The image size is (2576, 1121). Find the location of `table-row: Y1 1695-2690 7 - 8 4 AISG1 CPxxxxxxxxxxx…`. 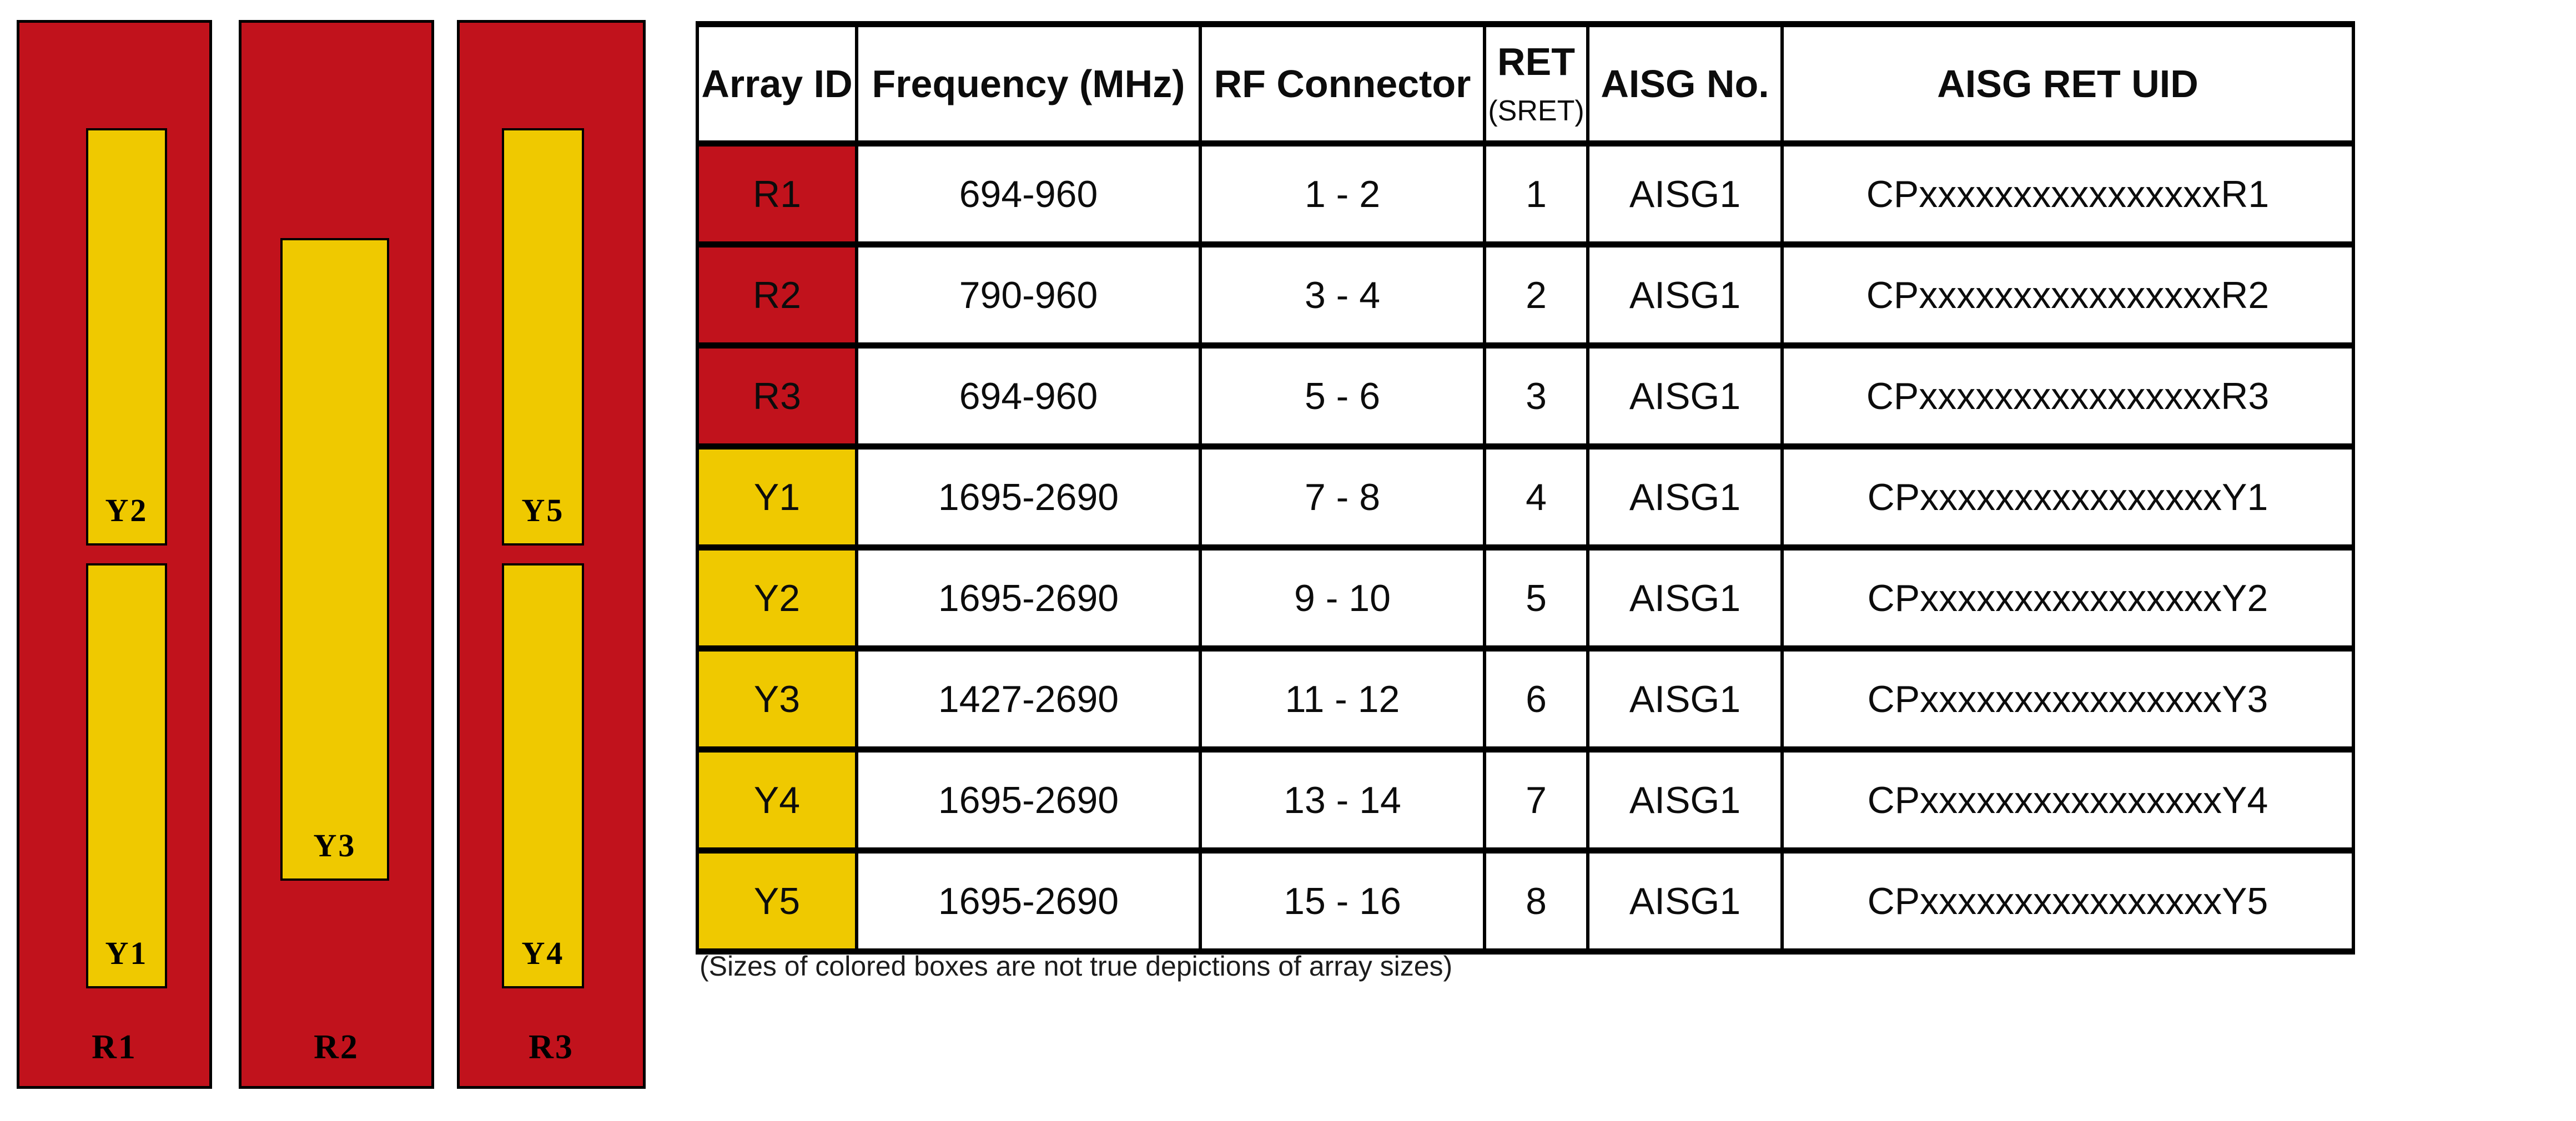

table-row: Y1 1695-2690 7 - 8 4 AISG1 CPxxxxxxxxxxx… is located at coordinates (1526, 497).